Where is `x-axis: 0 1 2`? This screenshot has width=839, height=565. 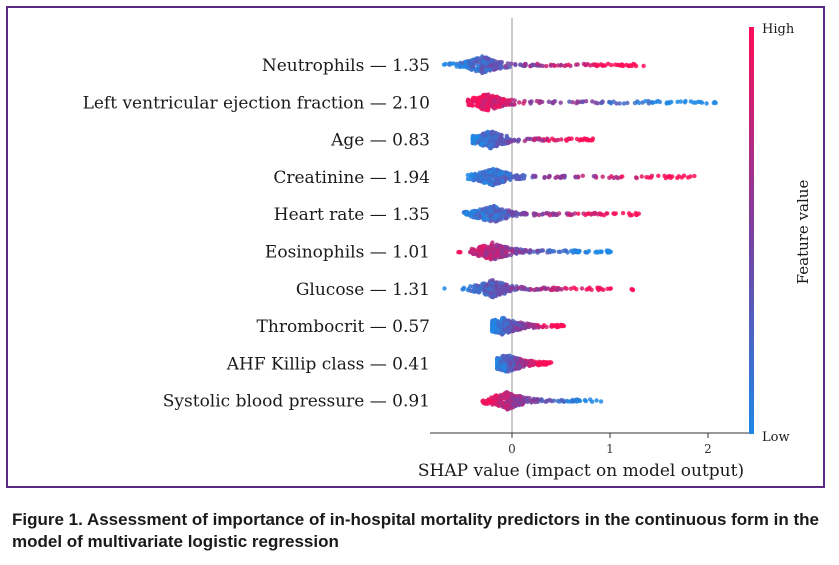 x-axis: 0 1 2 is located at coordinates (591, 444).